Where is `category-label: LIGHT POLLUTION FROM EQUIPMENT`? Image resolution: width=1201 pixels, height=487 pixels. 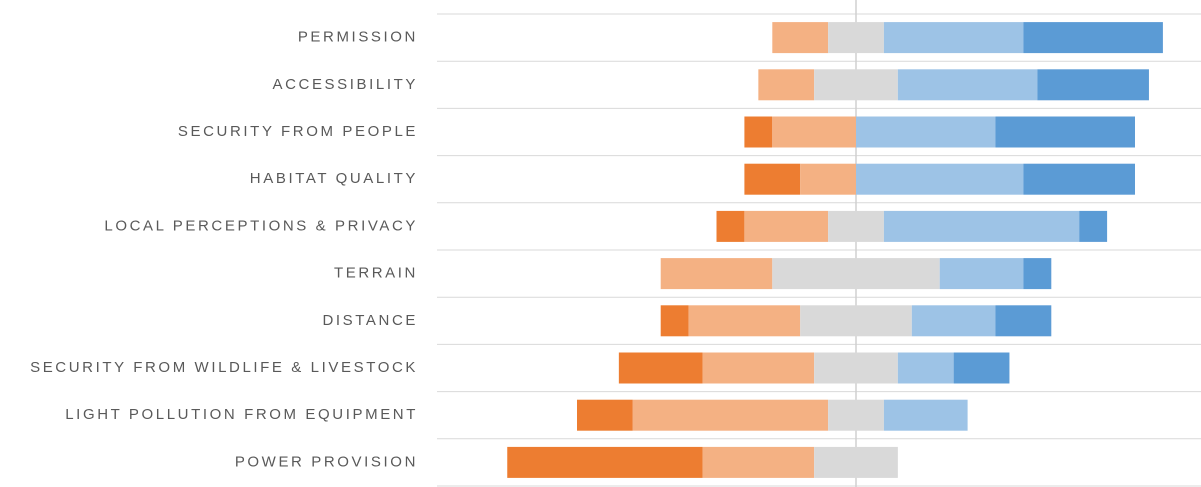 category-label: LIGHT POLLUTION FROM EQUIPMENT is located at coordinates (241, 414).